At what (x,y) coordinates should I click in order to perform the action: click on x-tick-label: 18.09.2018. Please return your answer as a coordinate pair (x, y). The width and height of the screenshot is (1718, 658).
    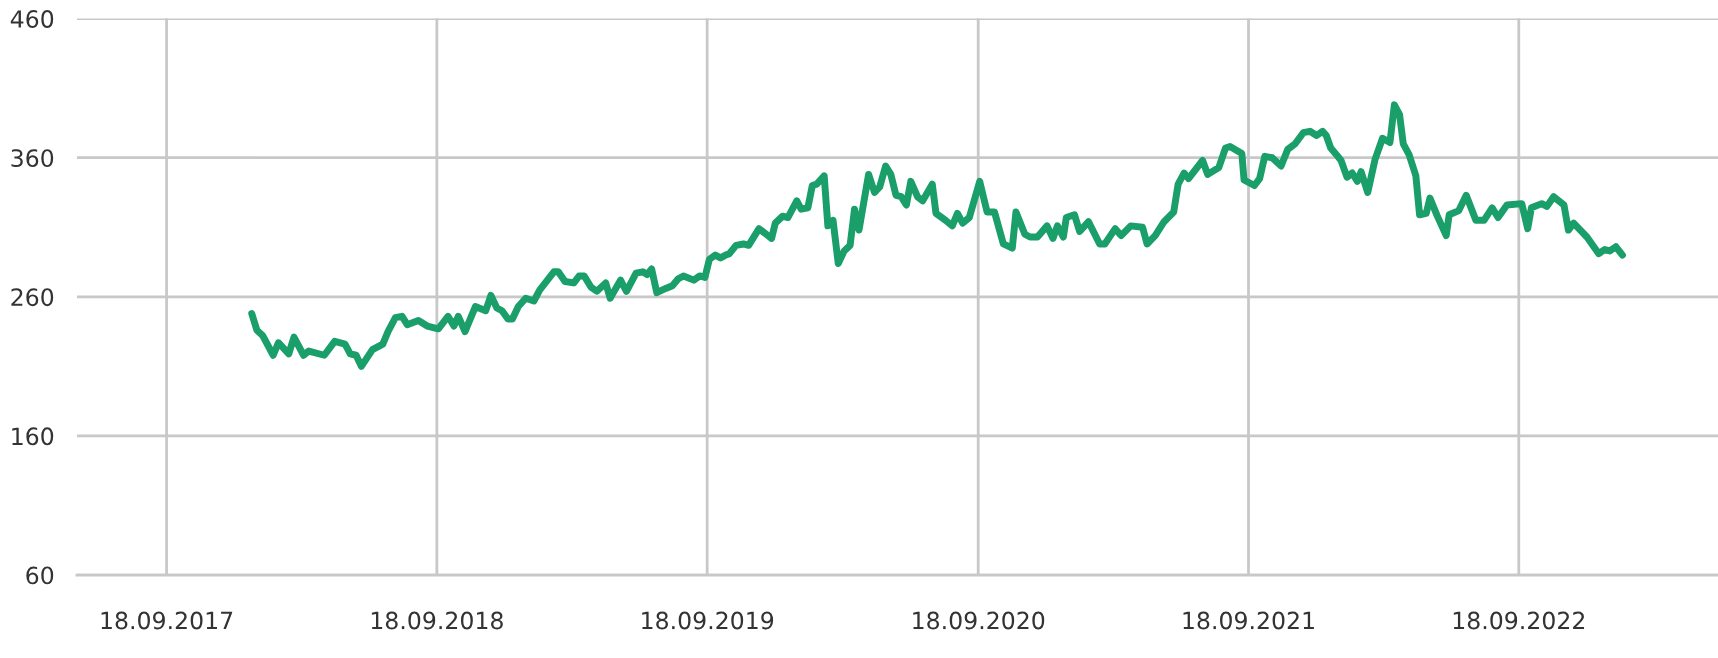
    Looking at the image, I should click on (437, 620).